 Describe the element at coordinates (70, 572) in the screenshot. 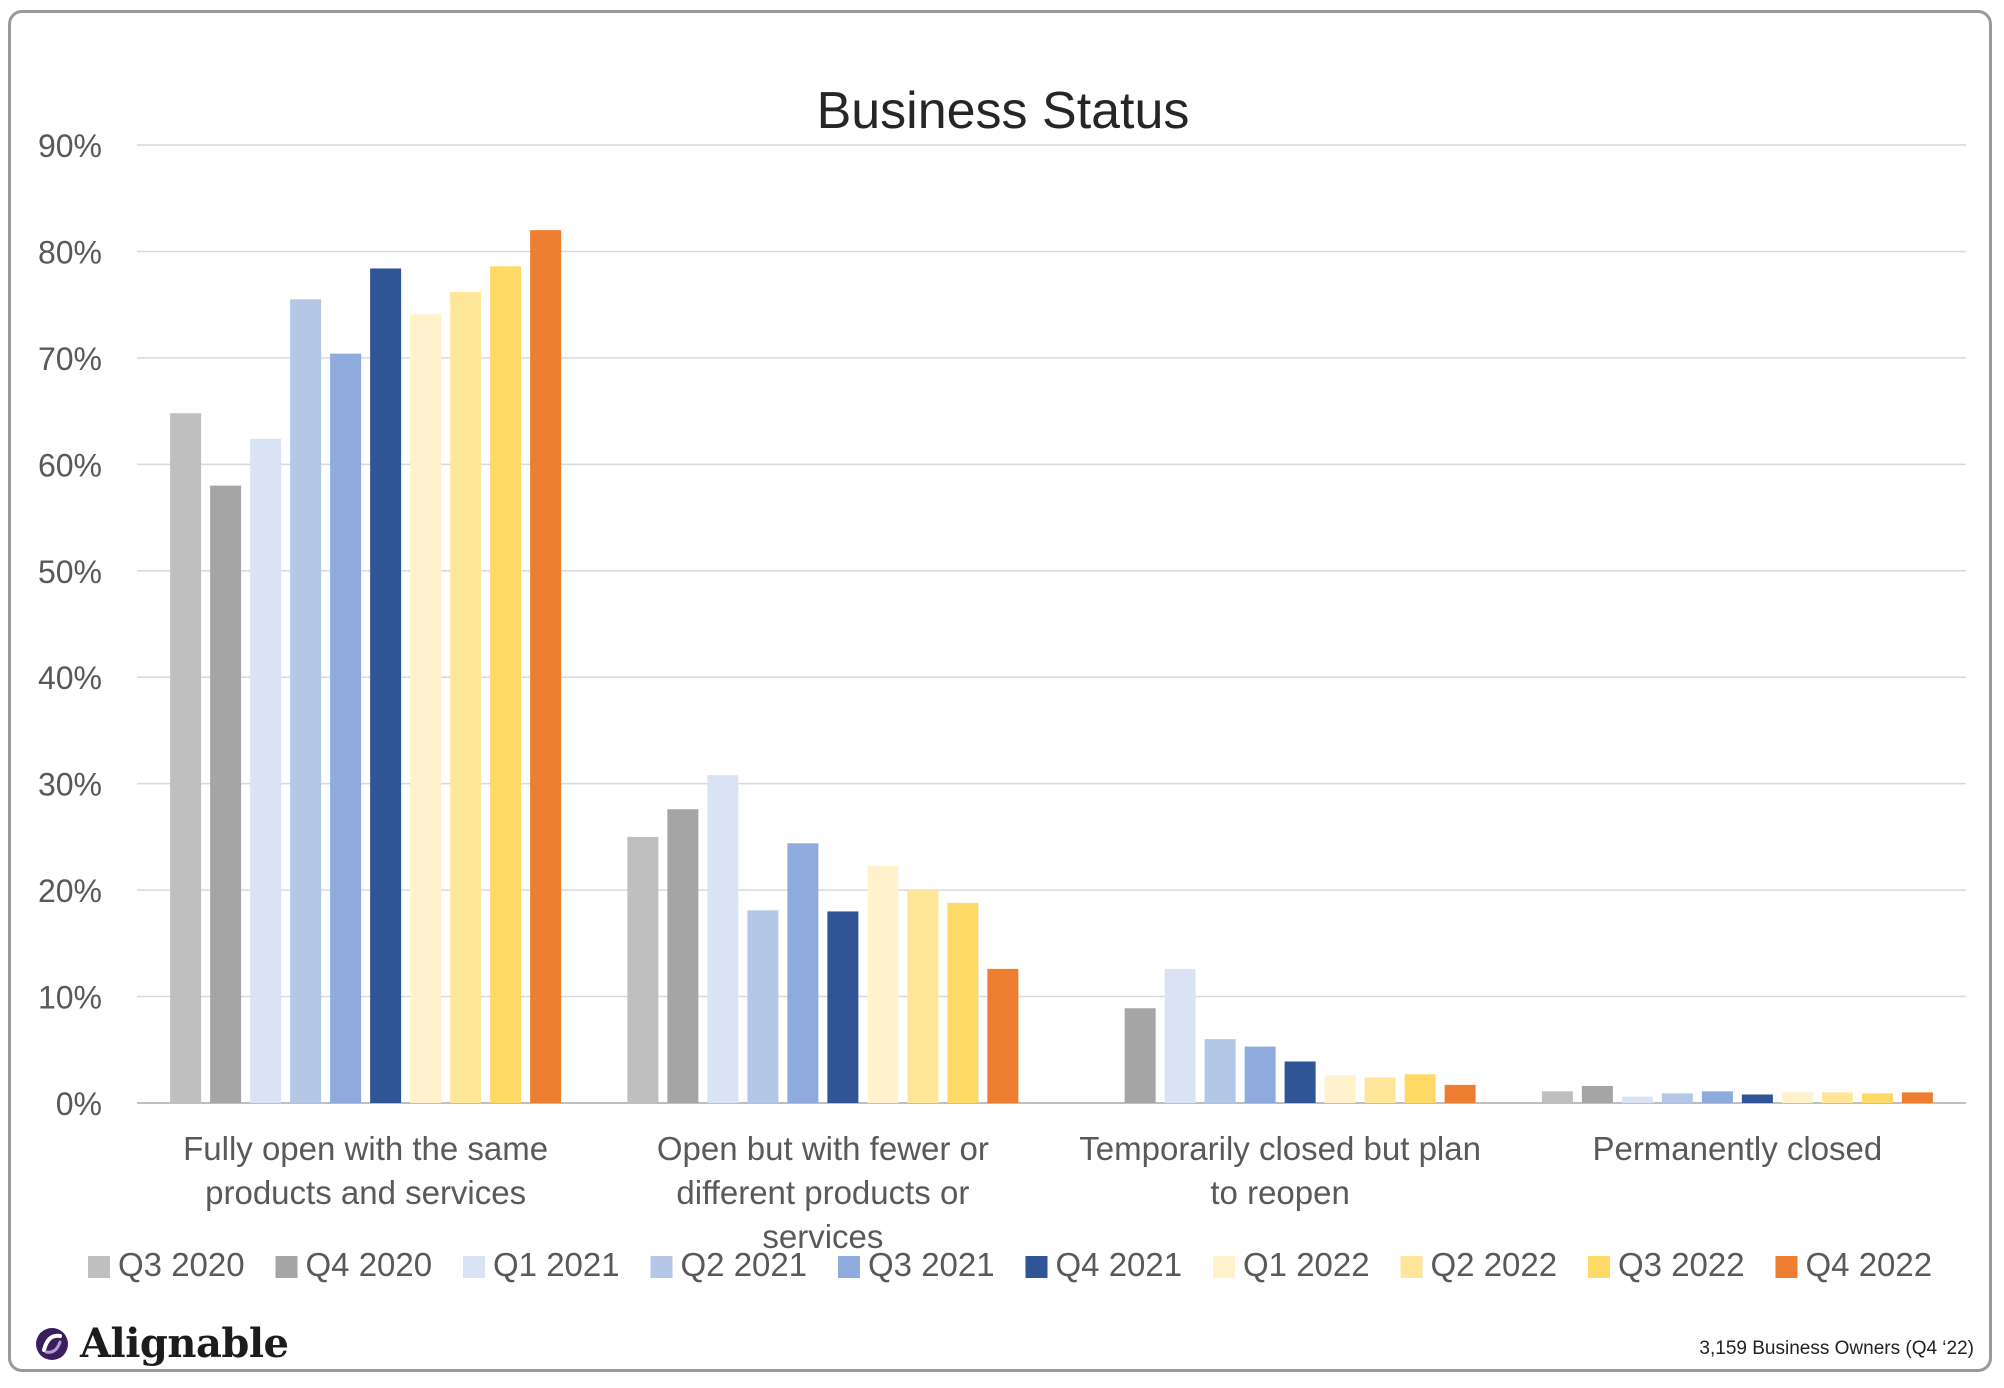

I see `y-tick-label: 50%` at that location.